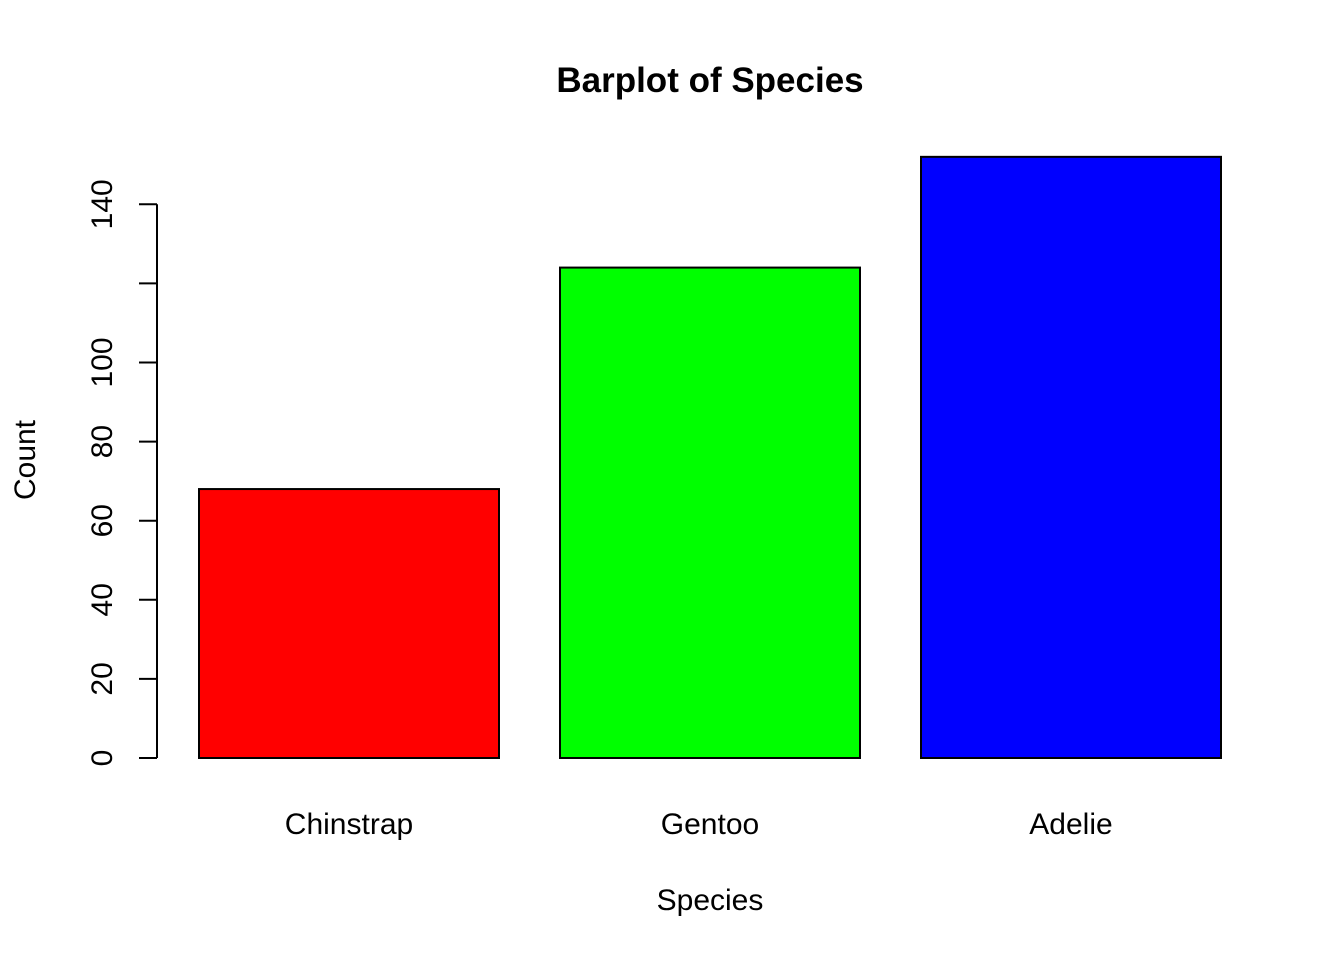 The image size is (1344, 960). I want to click on bar-chinstrap, so click(349, 623).